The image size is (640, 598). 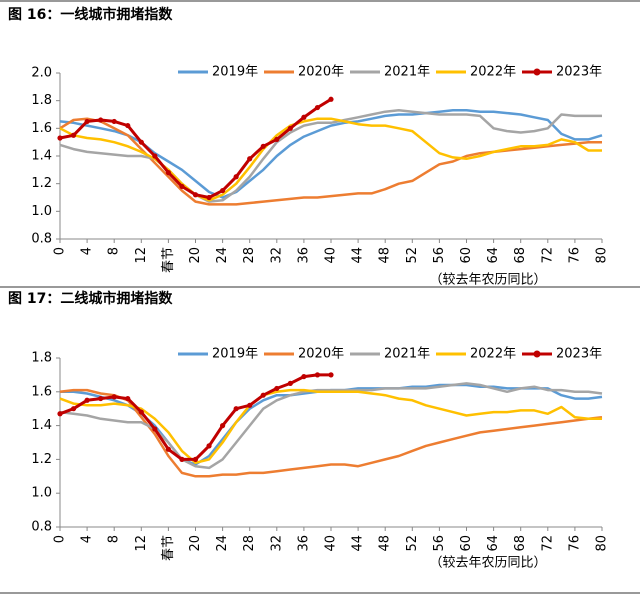 What do you see at coordinates (487, 563) in the screenshot?
I see `annotation: （较去年农历同比）` at bounding box center [487, 563].